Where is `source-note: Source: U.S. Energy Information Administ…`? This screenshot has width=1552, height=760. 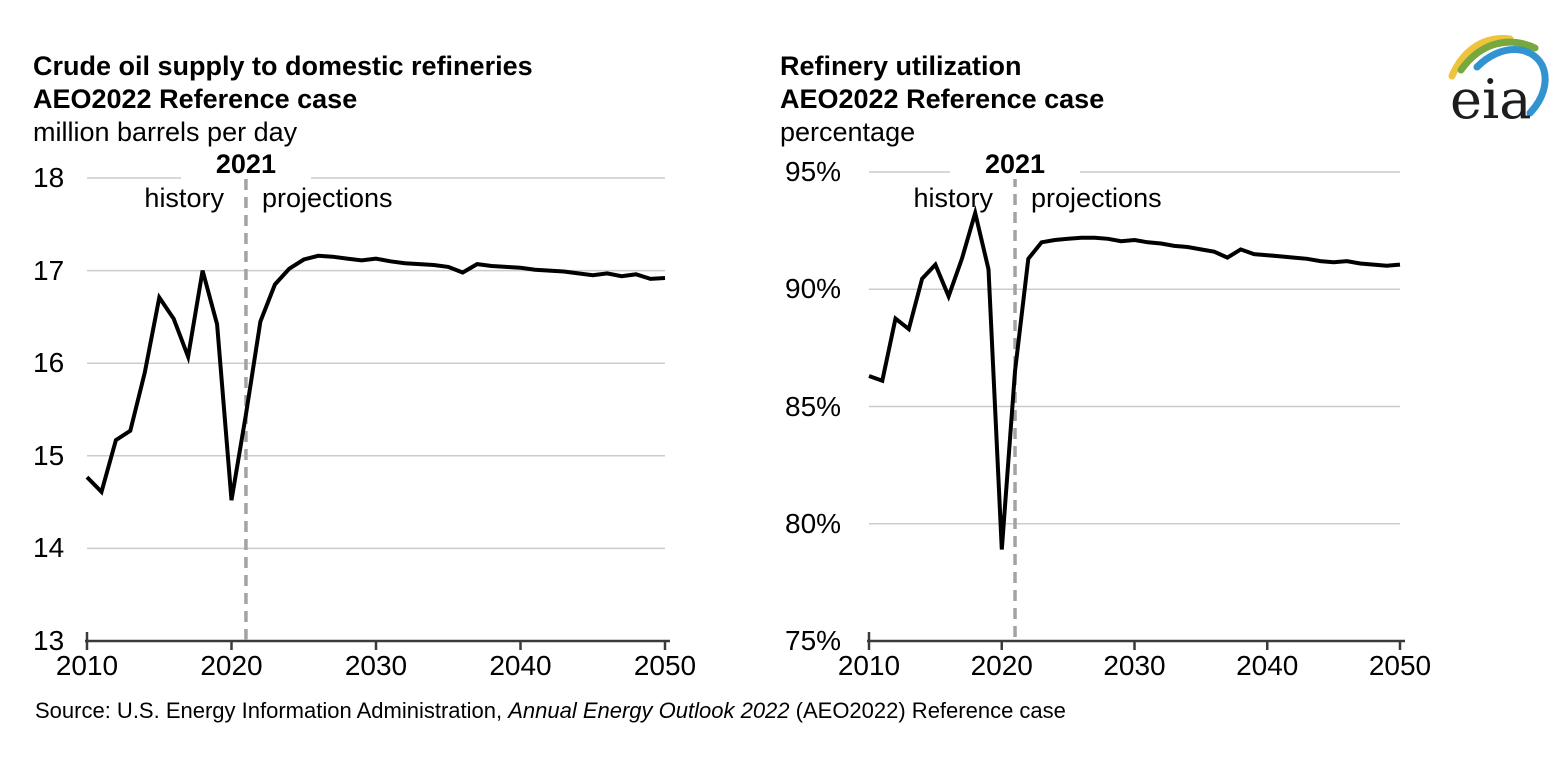
source-note: Source: U.S. Energy Information Administ… is located at coordinates (550, 711).